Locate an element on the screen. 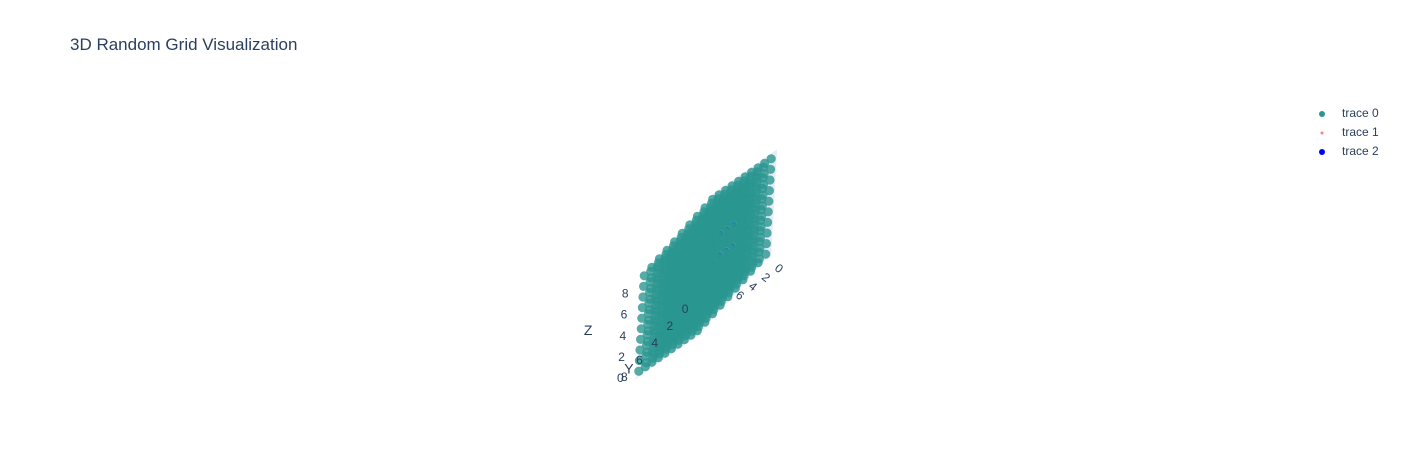 Image resolution: width=1402 pixels, height=450 pixels. legend: trace 0 trace 1 trace 2 is located at coordinates (1349, 132).